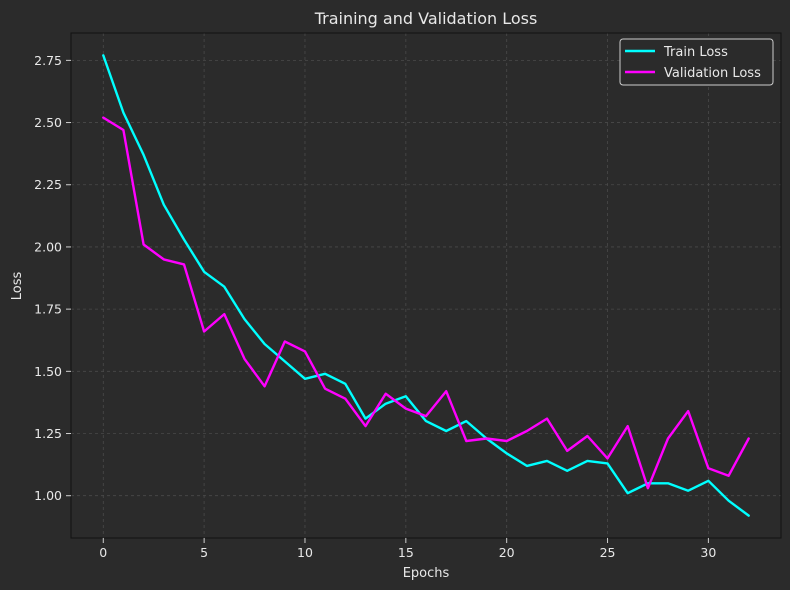  I want to click on y-tick-label: 1.75, so click(48, 309).